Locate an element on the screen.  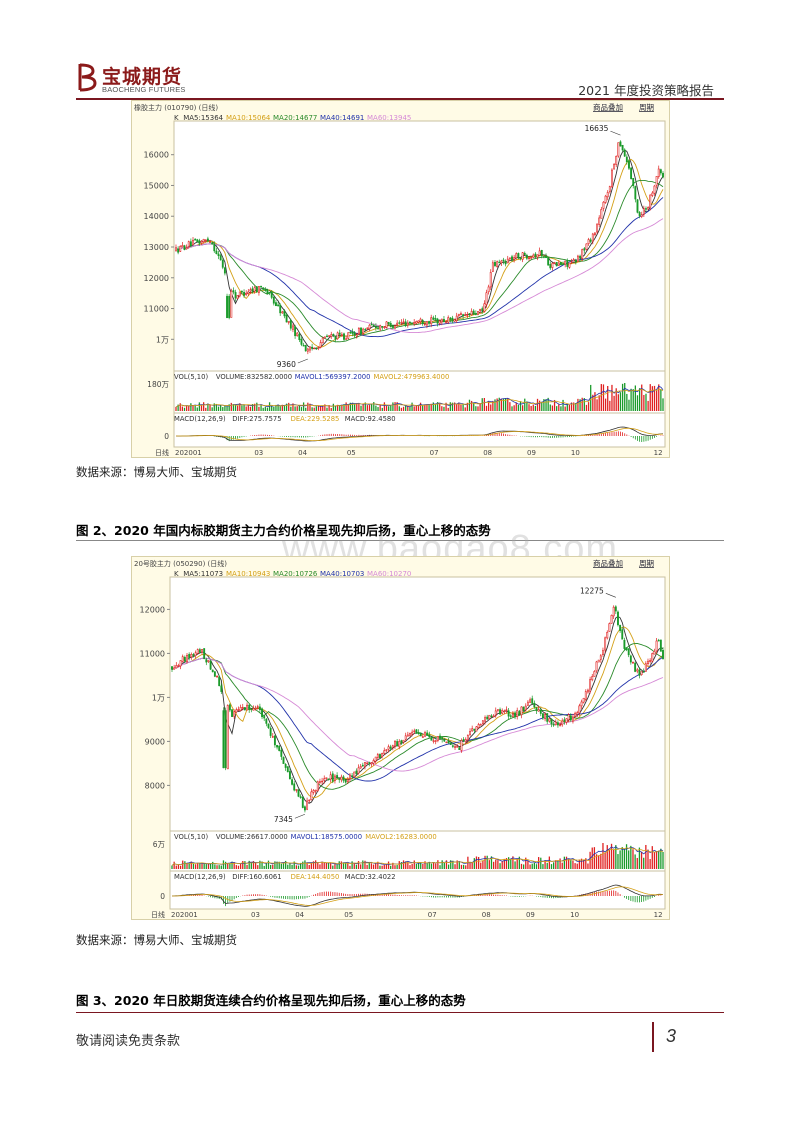
volume-legend-entry: MAVOL1:569397.2000 is located at coordinates (333, 377).